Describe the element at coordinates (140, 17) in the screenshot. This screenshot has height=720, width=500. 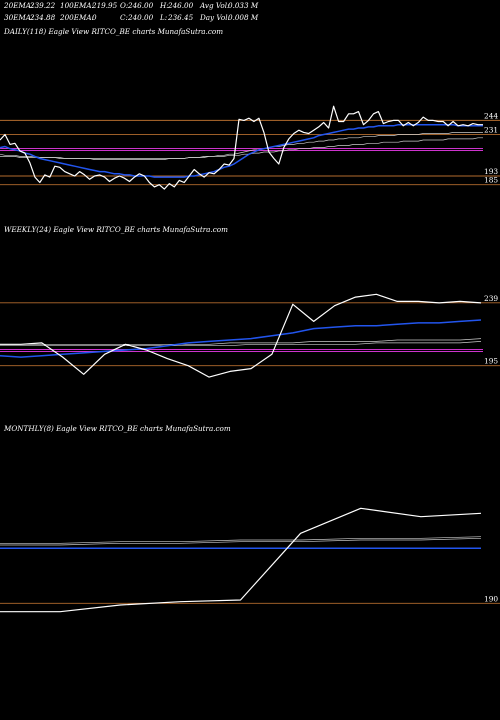
I see `close-value: 240.00` at that location.